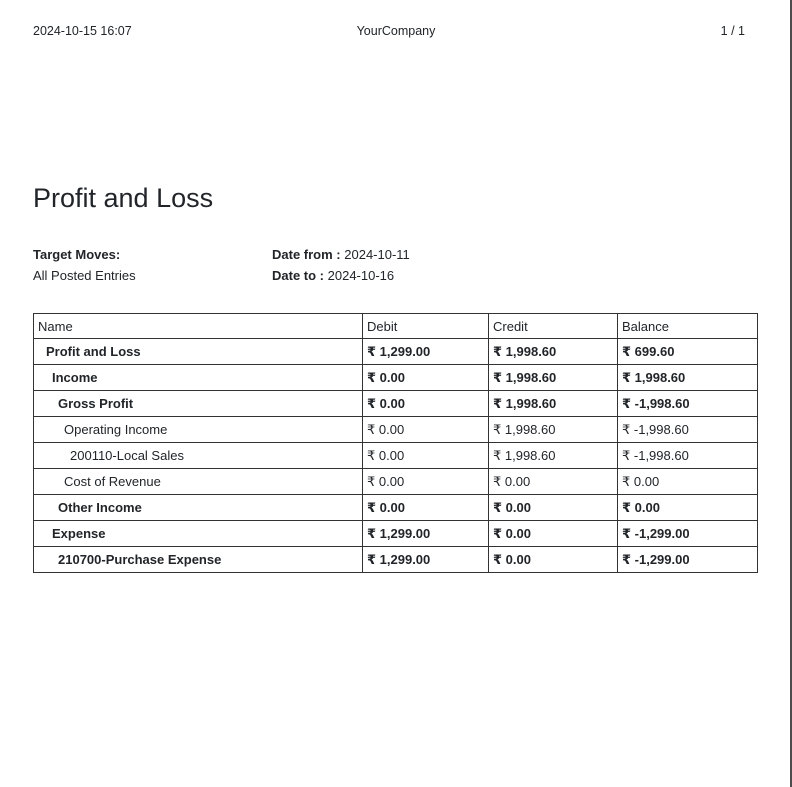 The image size is (792, 787). I want to click on date-from-value: 2024-10-11, so click(377, 254).